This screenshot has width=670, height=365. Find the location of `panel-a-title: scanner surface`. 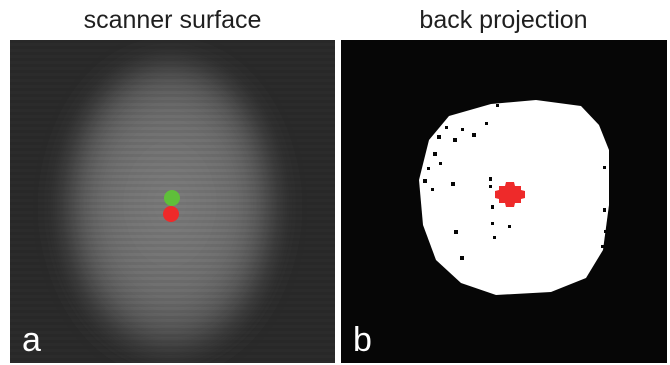

panel-a-title: scanner surface is located at coordinates (172, 20).